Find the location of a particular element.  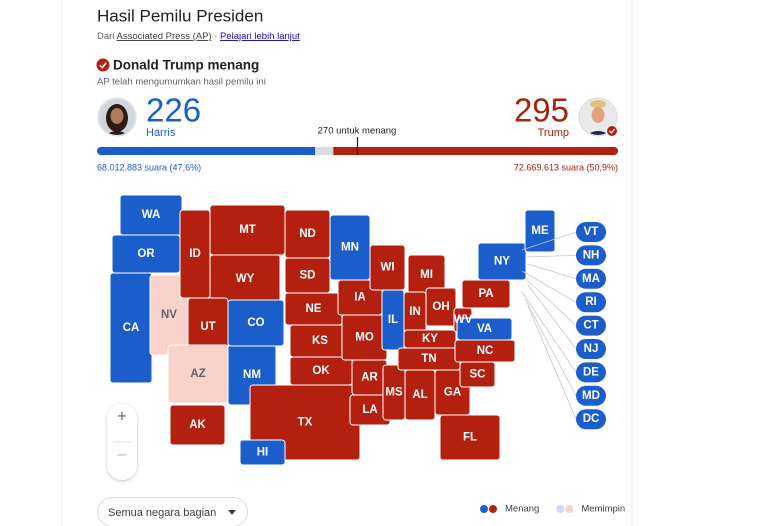

state-label: HI is located at coordinates (263, 453).